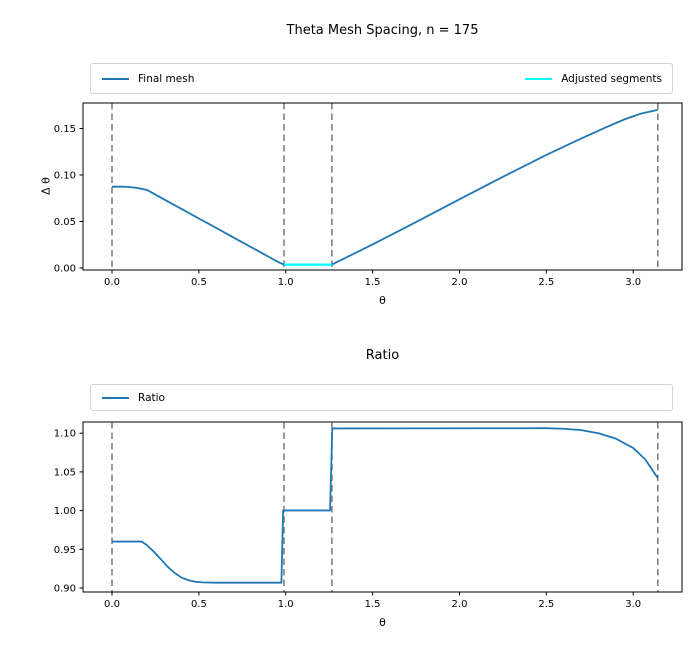  I want to click on ratio-line-swatch, so click(115, 397).